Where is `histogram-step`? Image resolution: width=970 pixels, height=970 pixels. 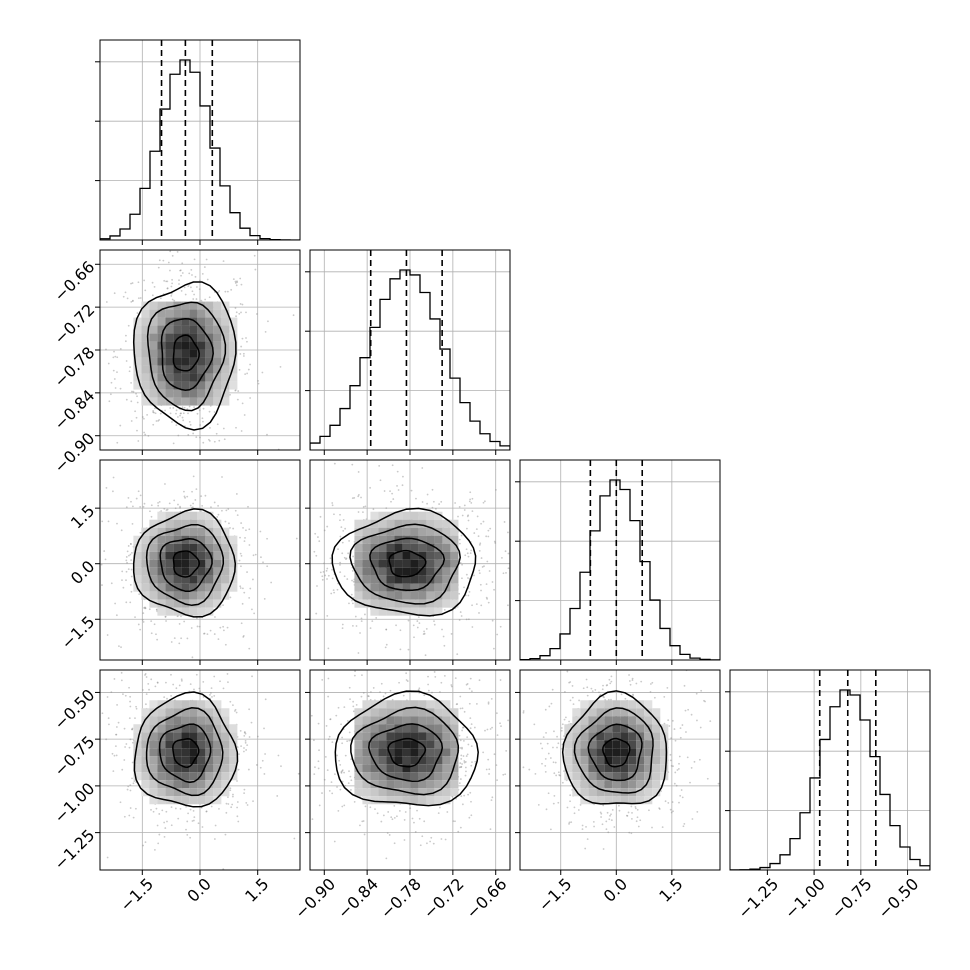 histogram-step is located at coordinates (200, 149).